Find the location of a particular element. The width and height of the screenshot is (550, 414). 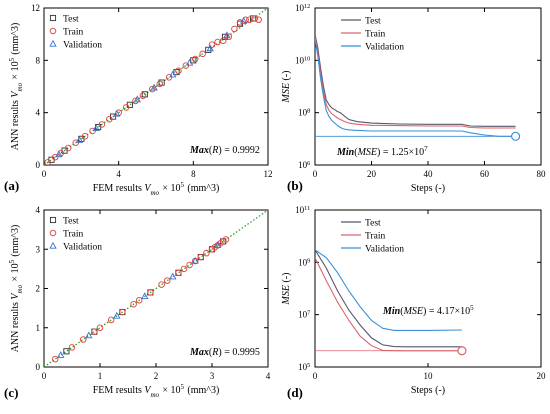

y-tick-label: 1 is located at coordinates (38, 328).